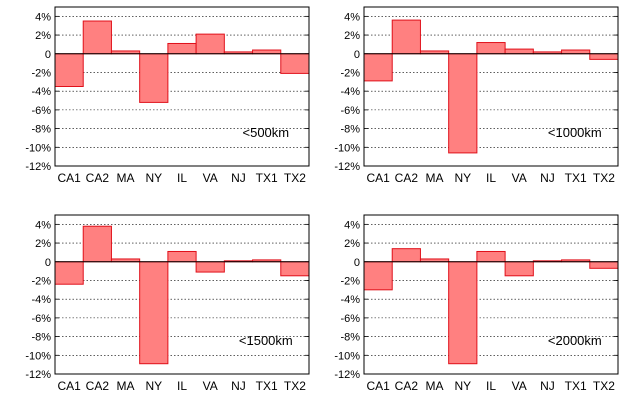 The height and width of the screenshot is (394, 629). I want to click on distance-annotation: <1000km, so click(575, 132).